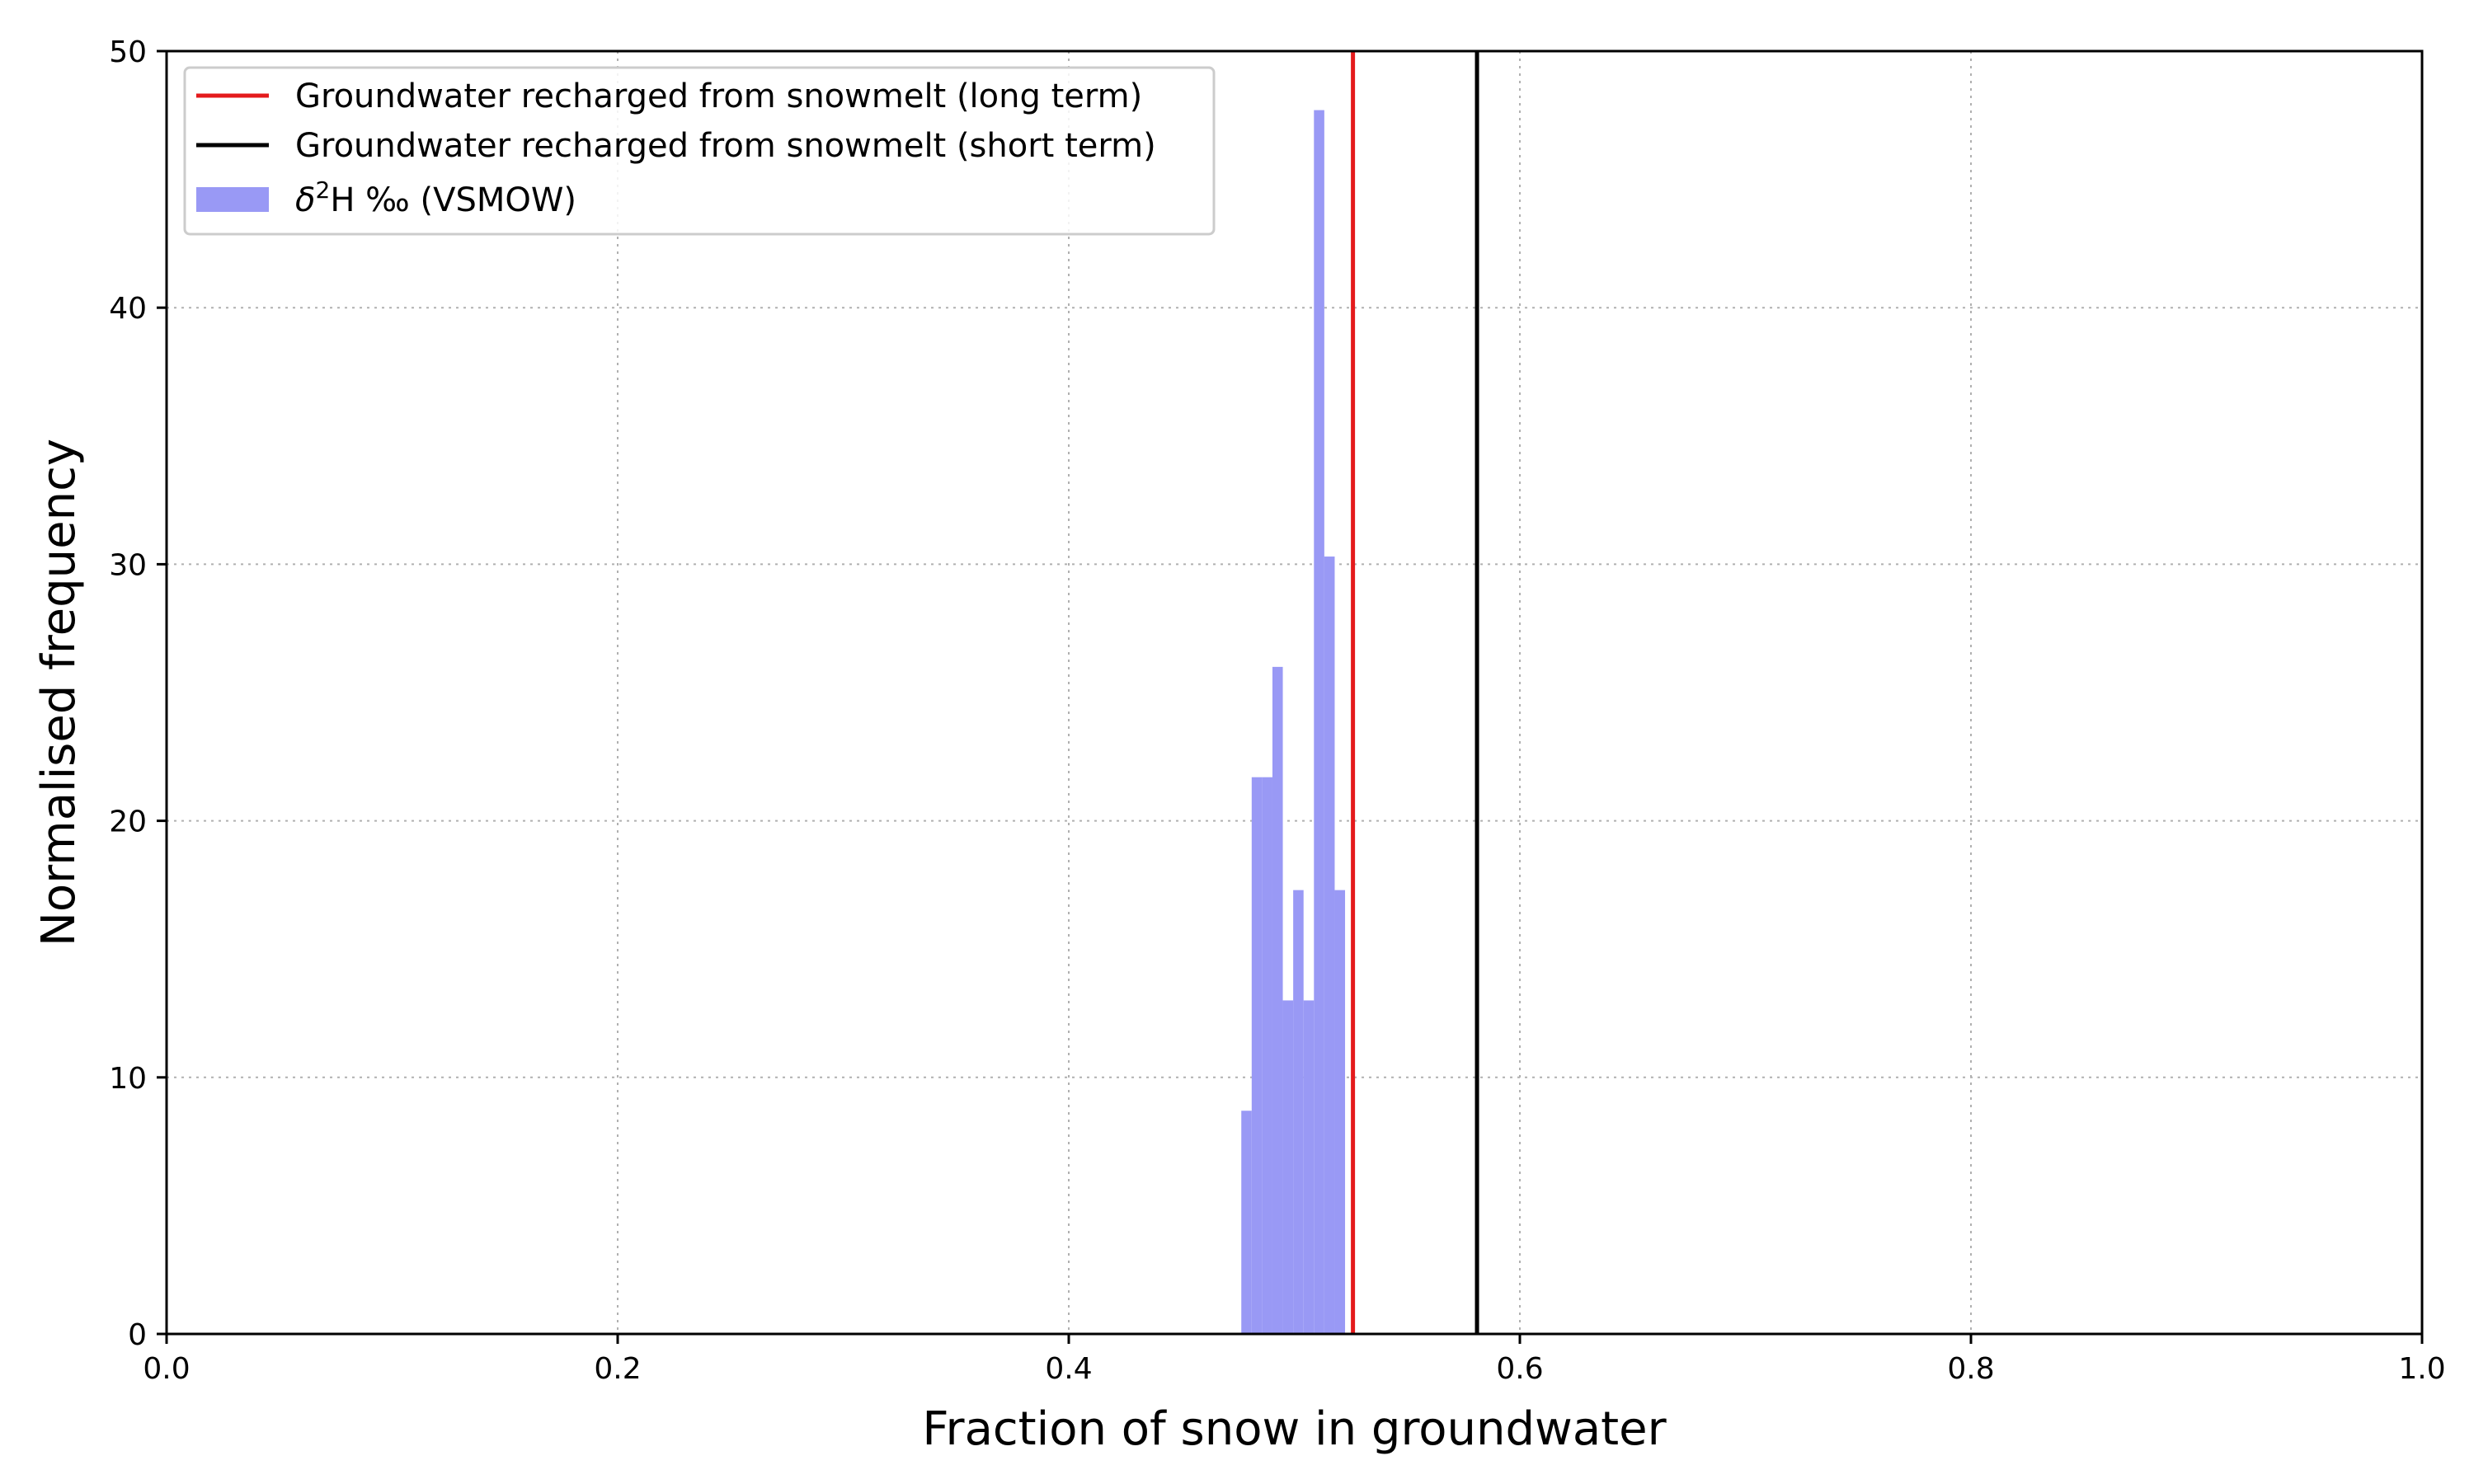 This screenshot has width=2474, height=1484. What do you see at coordinates (322, 190) in the screenshot?
I see `legend-label-superscript: 2` at bounding box center [322, 190].